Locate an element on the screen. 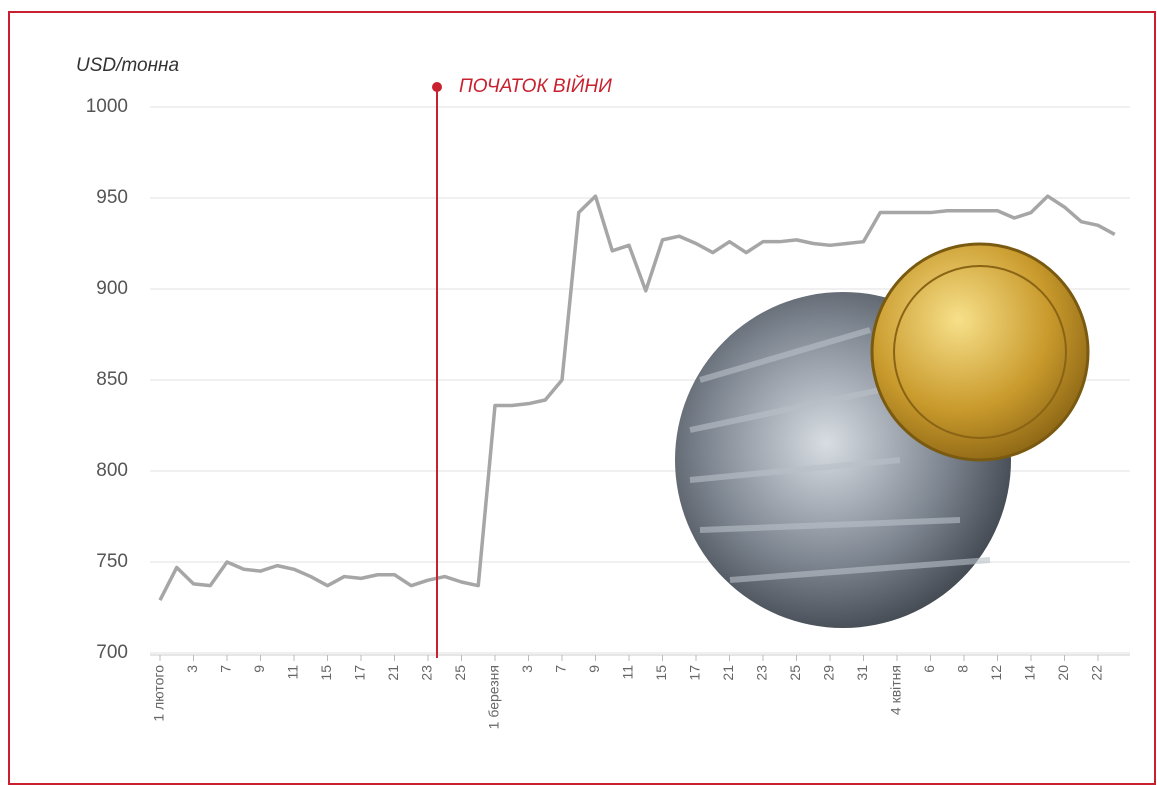 Image resolution: width=1157 pixels, height=785 pixels. x-tick-label: 6 is located at coordinates (929, 669).